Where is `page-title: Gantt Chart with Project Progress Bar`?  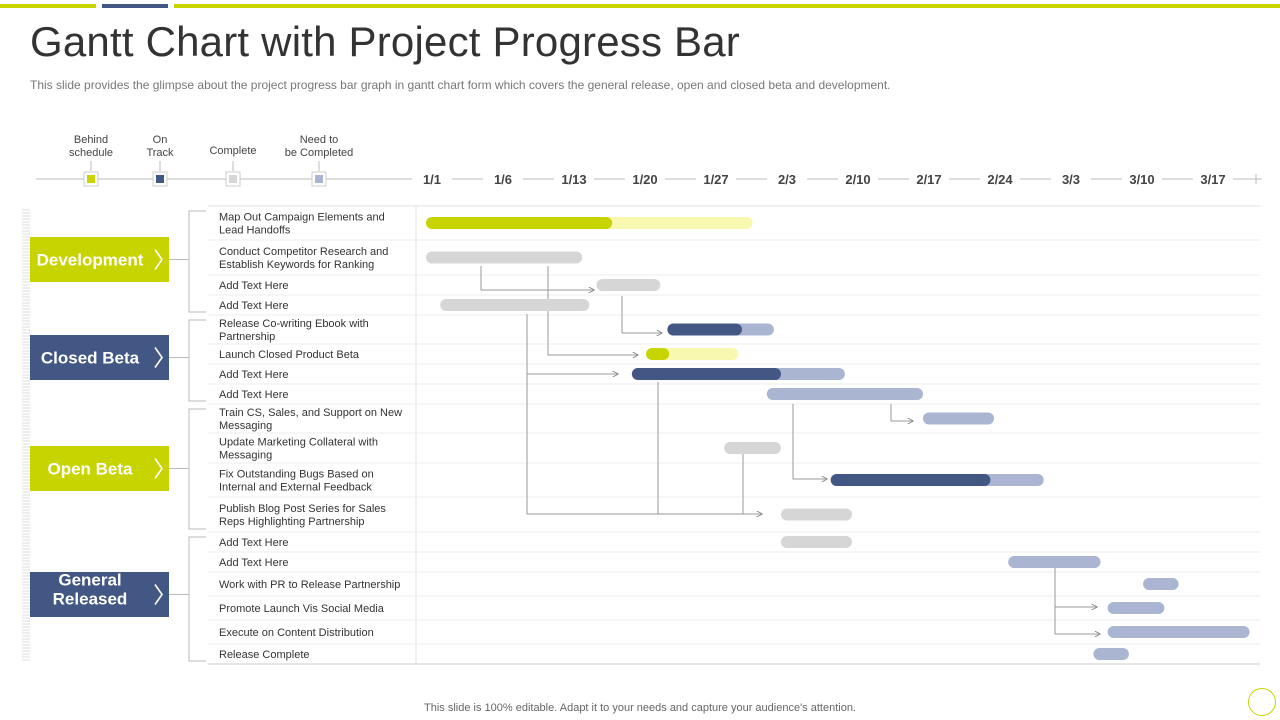 page-title: Gantt Chart with Project Progress Bar is located at coordinates (385, 41).